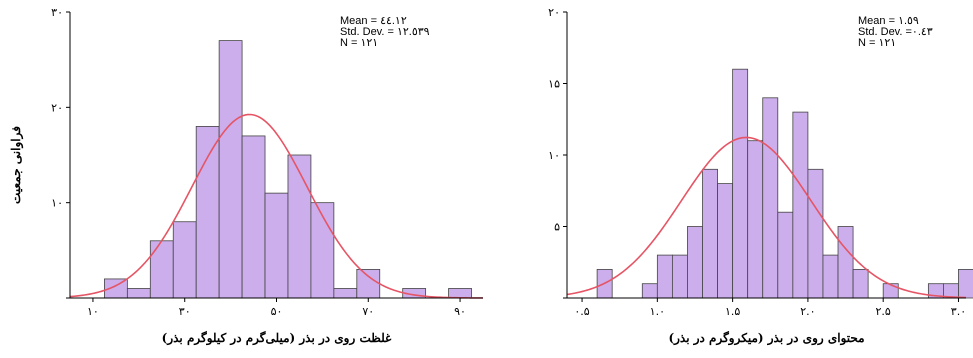  I want to click on x-axis-label: محتوای روی در بذر (میکروگرم در بذر), so click(766, 338).